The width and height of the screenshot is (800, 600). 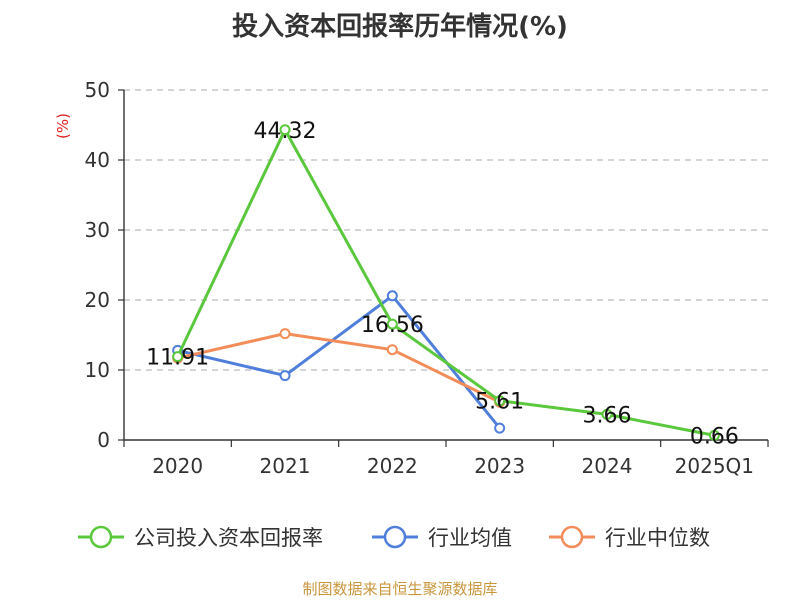 What do you see at coordinates (103, 440) in the screenshot?
I see `y-tick-label: 0` at bounding box center [103, 440].